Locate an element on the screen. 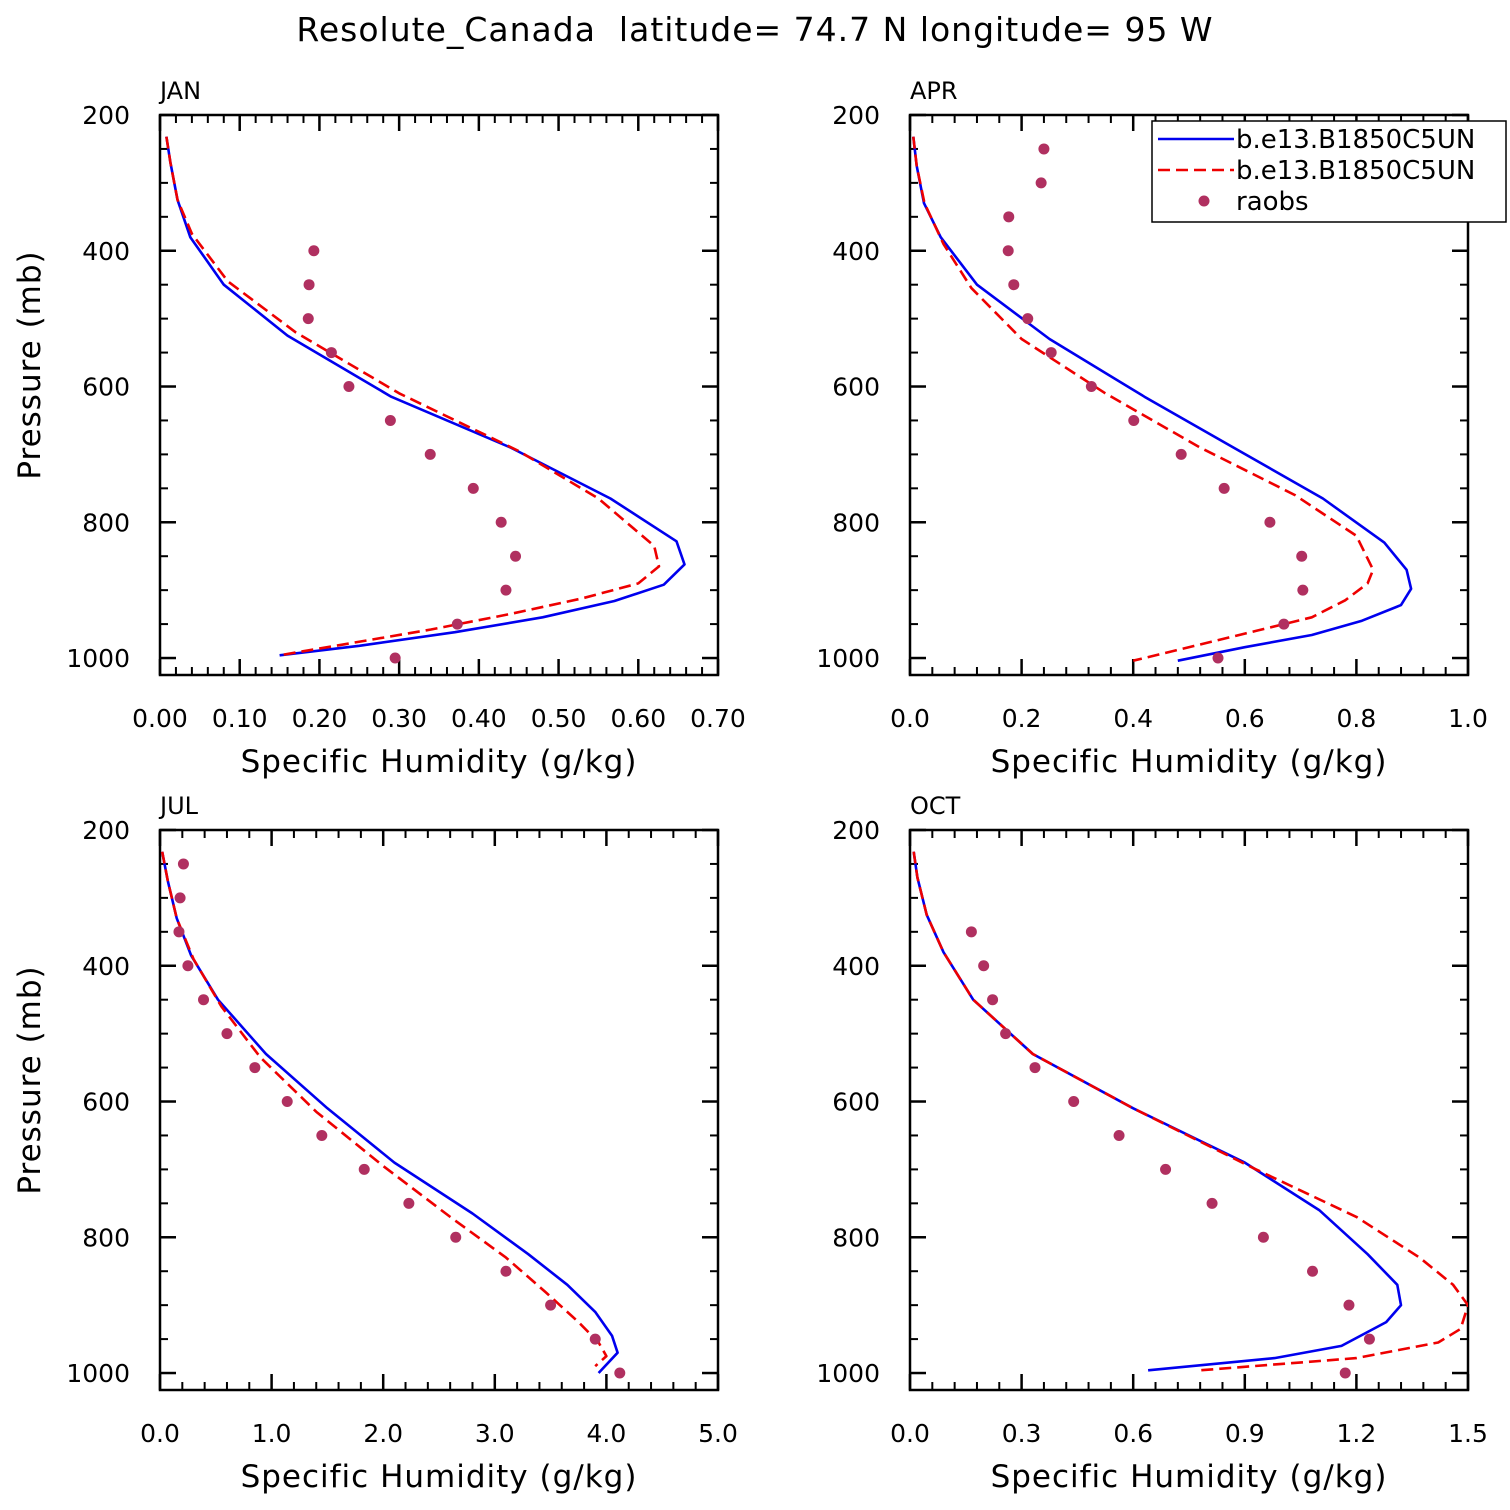 The height and width of the screenshot is (1510, 1510). x-tick-label: 0.20 is located at coordinates (320, 718).